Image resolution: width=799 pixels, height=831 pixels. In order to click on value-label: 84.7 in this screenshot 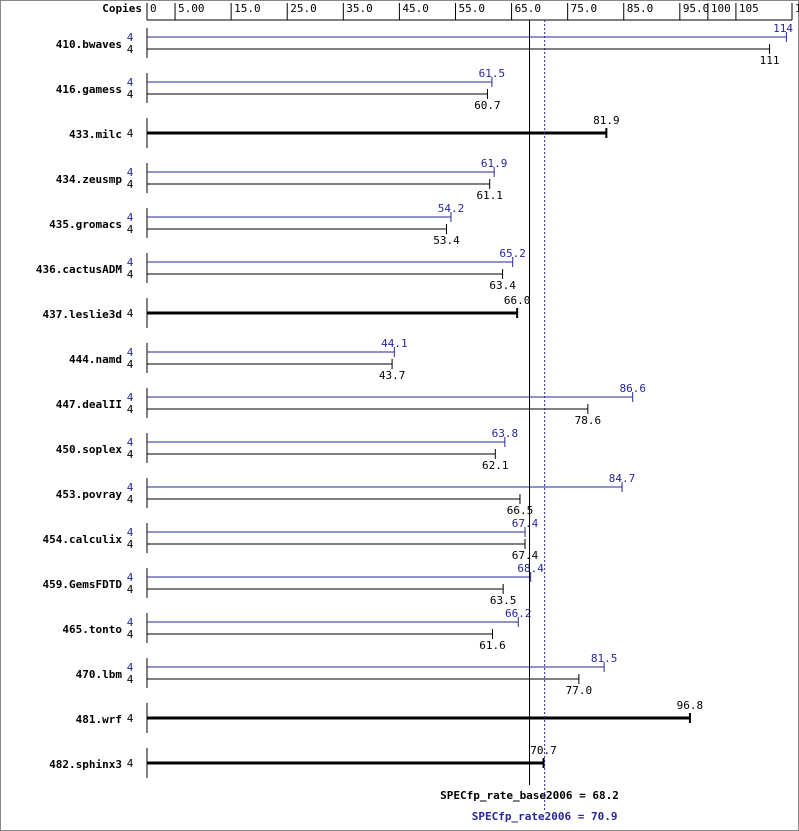, I will do `click(622, 478)`.